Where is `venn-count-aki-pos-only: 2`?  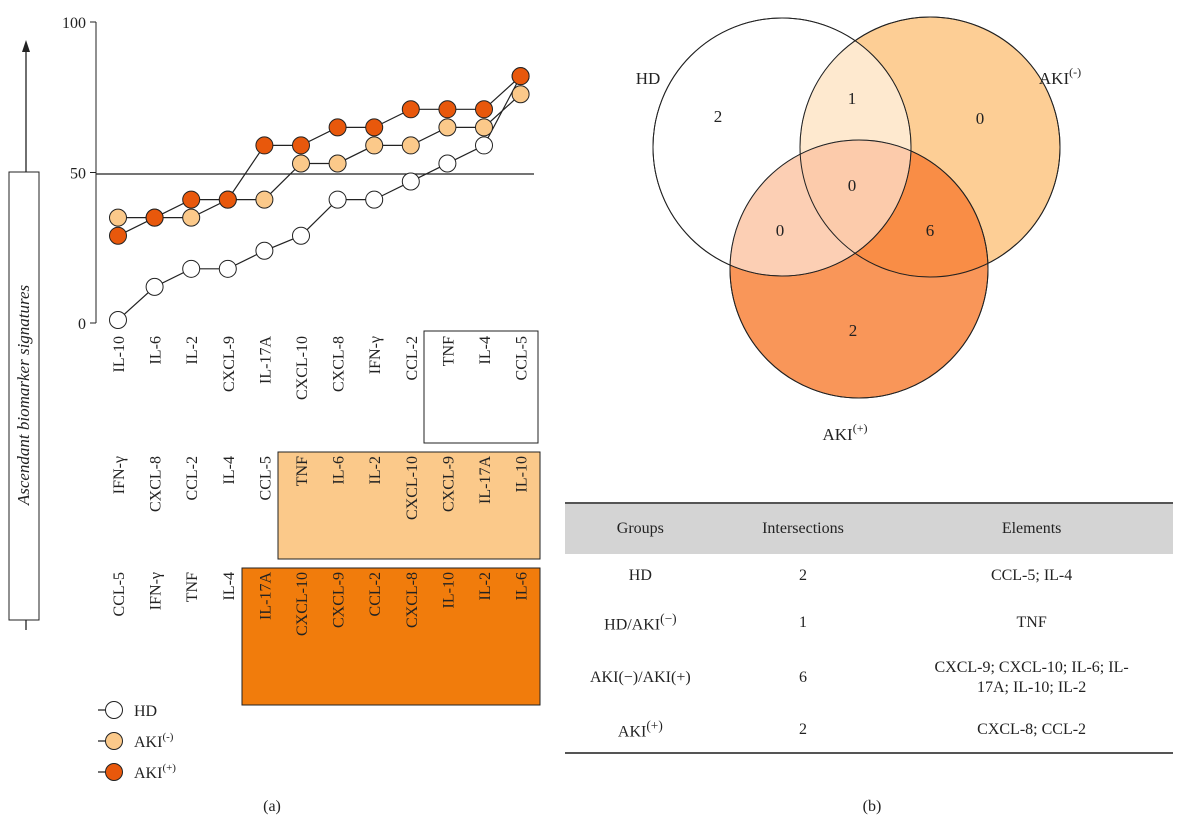
venn-count-aki-pos-only: 2 is located at coordinates (853, 330).